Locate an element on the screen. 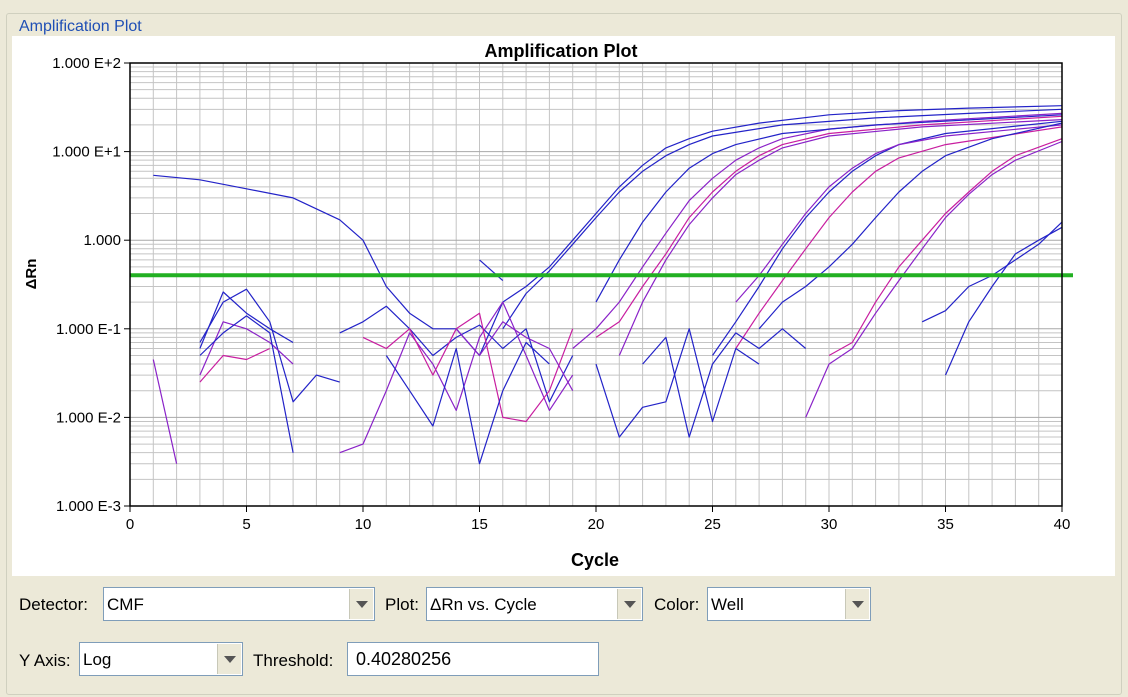 The image size is (1128, 697). x-axis-label: Cycle is located at coordinates (595, 560).